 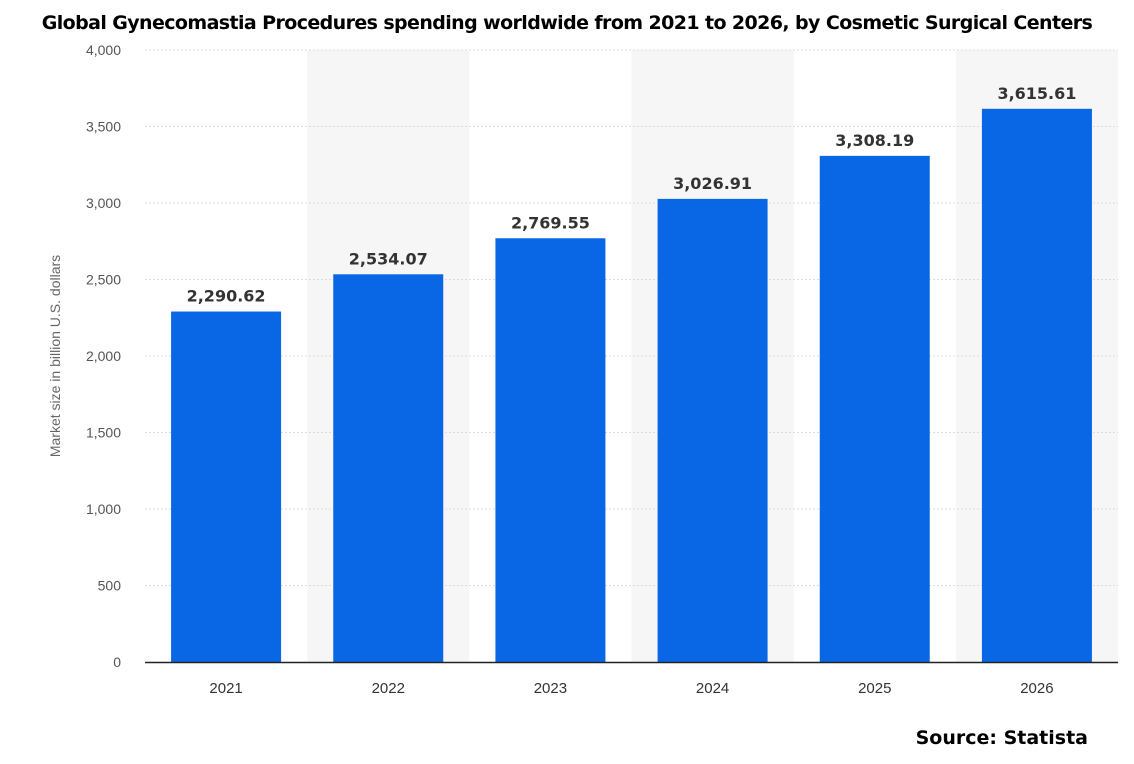 What do you see at coordinates (631, 688) in the screenshot?
I see `x-axis-labels: 2021 2022 2023 2024 2025 2026` at bounding box center [631, 688].